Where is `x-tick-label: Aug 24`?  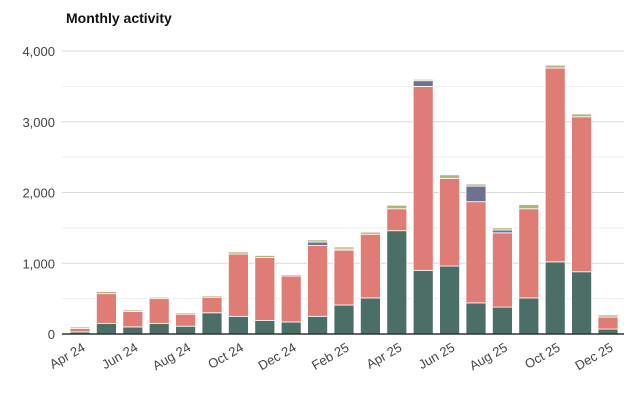
x-tick-label: Aug 24 is located at coordinates (171, 357).